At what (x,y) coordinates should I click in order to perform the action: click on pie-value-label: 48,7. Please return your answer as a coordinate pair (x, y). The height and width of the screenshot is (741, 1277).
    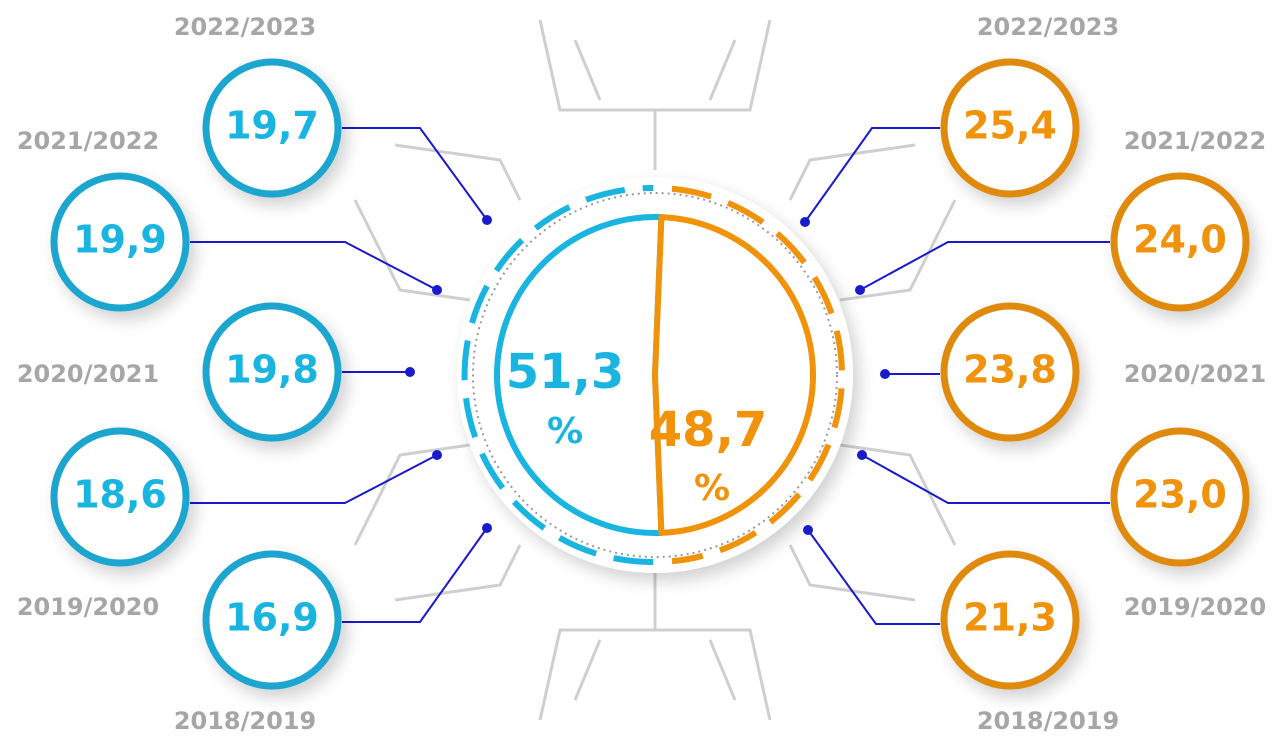
    Looking at the image, I should click on (708, 430).